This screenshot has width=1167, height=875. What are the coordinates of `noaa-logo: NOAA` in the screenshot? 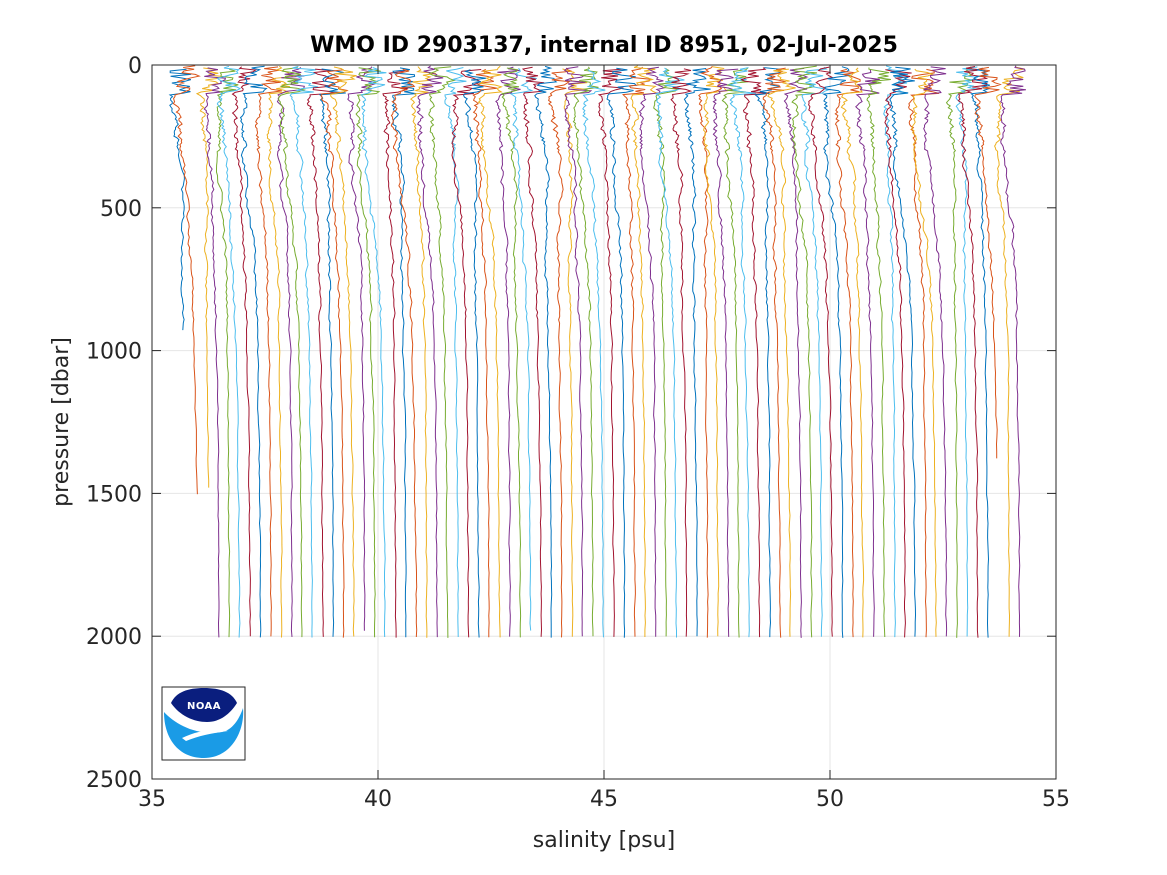 It's located at (203, 723).